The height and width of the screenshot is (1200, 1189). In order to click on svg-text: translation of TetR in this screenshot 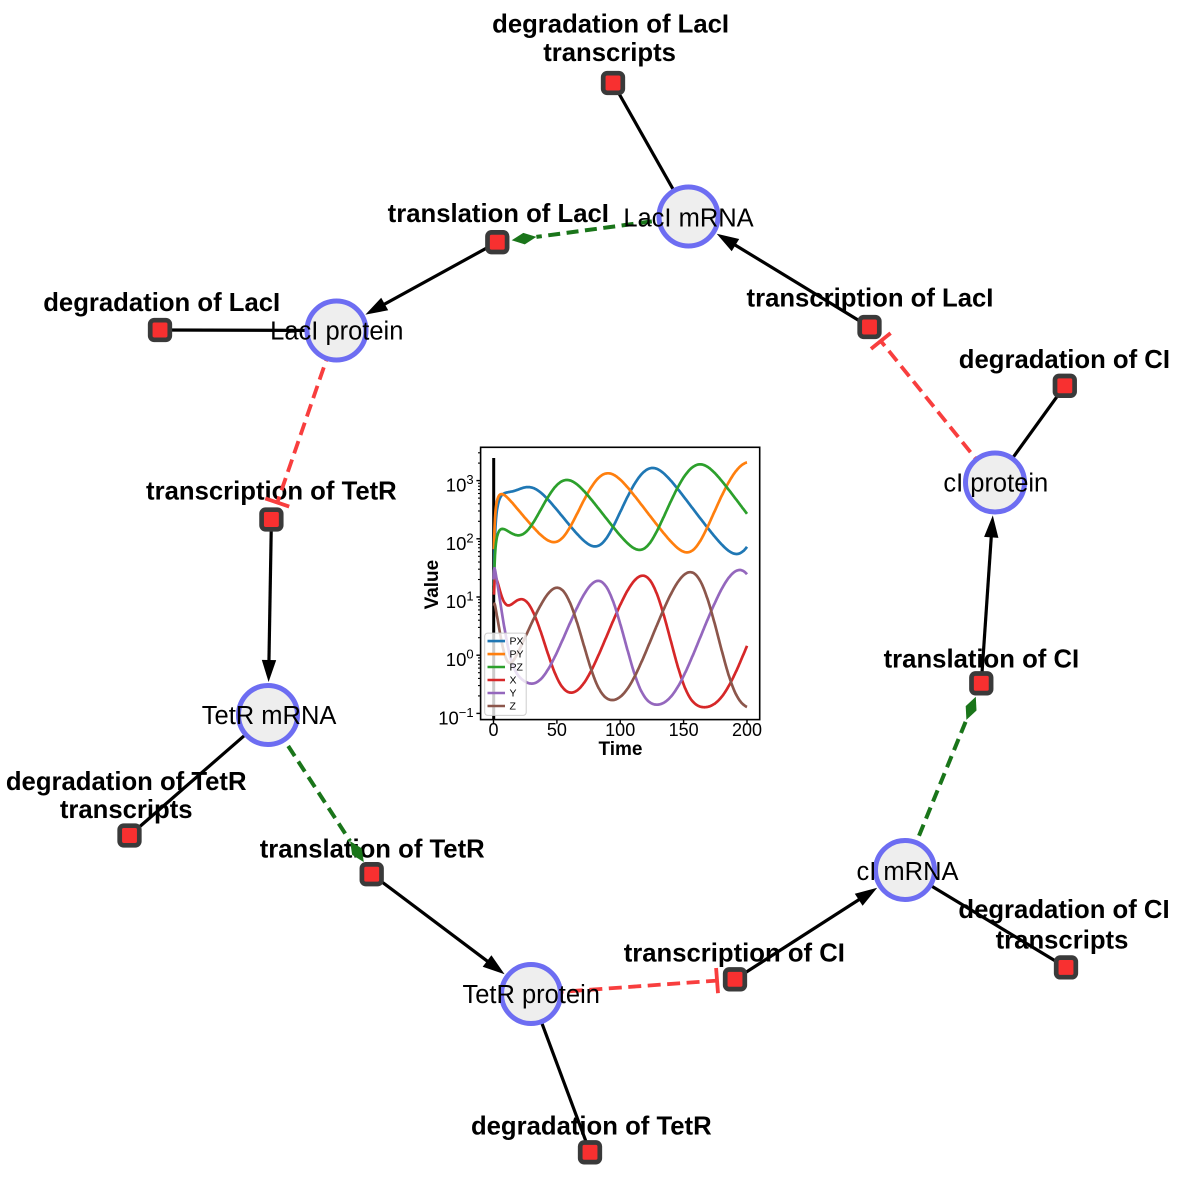, I will do `click(372, 849)`.